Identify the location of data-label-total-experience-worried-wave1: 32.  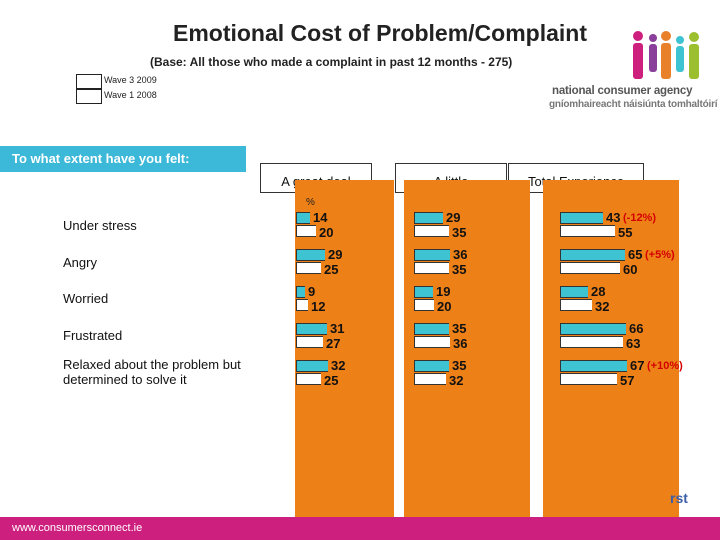
(602, 306).